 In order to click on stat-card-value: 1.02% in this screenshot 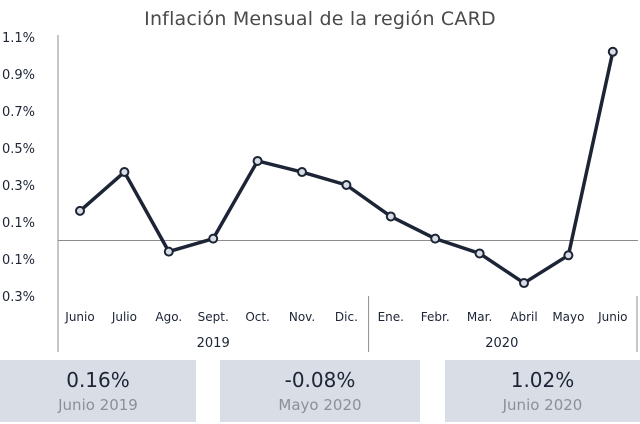, I will do `click(542, 380)`.